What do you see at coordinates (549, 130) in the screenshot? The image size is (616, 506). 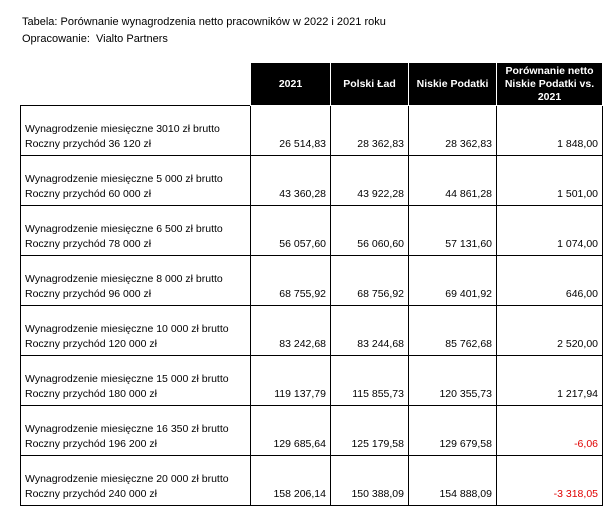 I see `value-cell: 1 848,00` at bounding box center [549, 130].